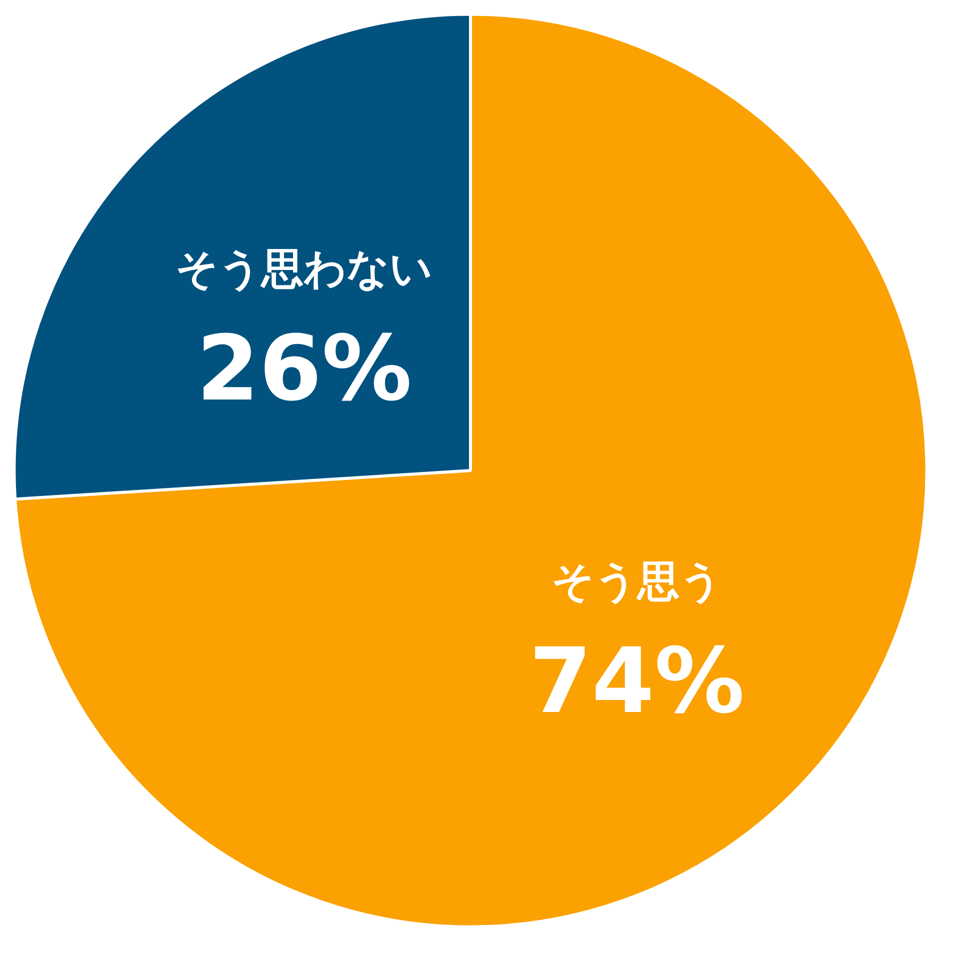  What do you see at coordinates (637, 681) in the screenshot?
I see `data-label: 74%` at bounding box center [637, 681].